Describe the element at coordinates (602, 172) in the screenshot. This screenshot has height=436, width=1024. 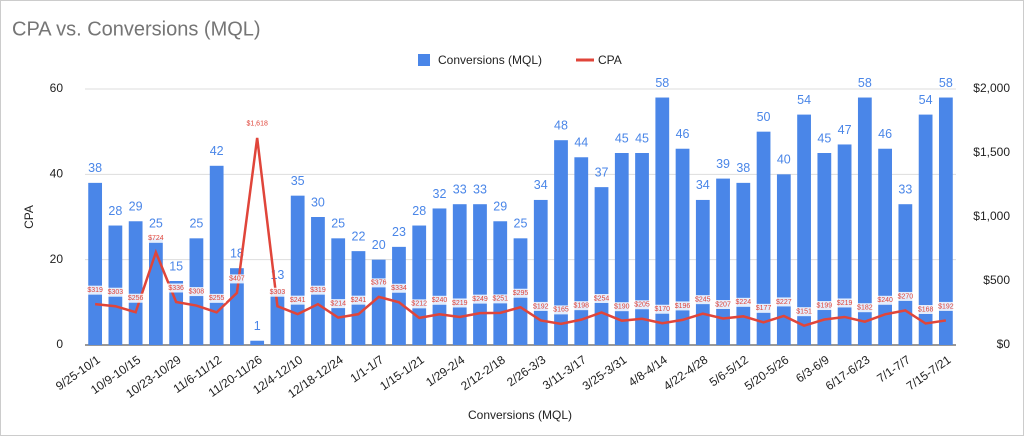
I see `bar-label: 37` at that location.